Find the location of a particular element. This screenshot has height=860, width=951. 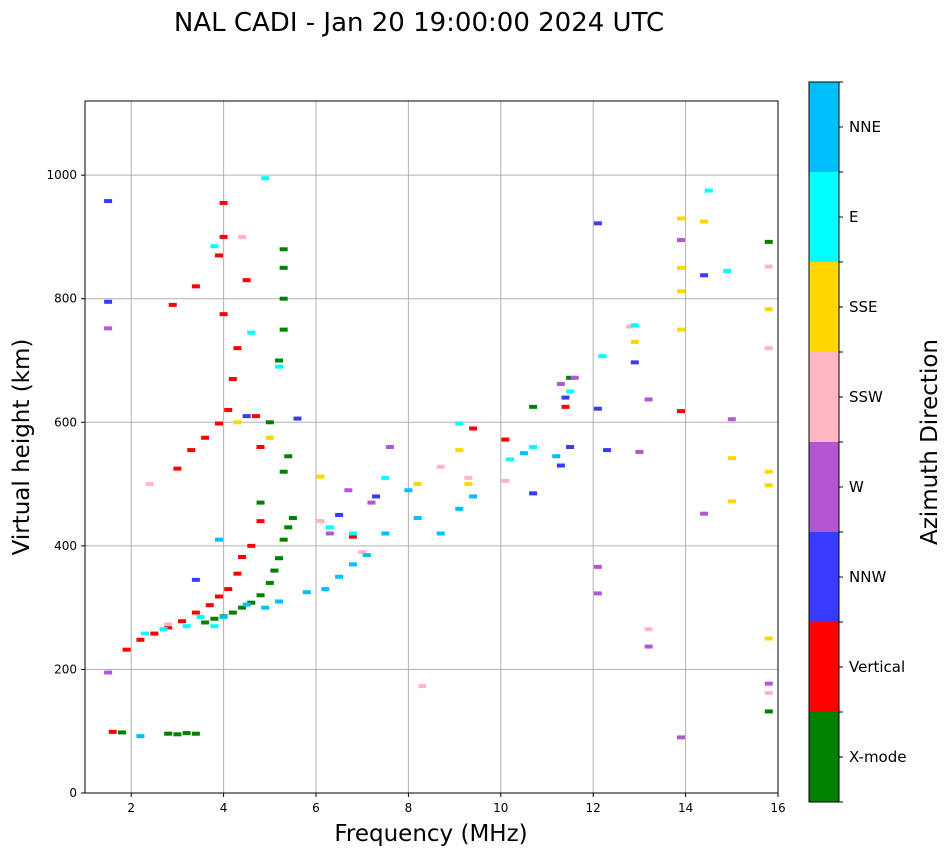

x-tick-label: 2 is located at coordinates (131, 808).